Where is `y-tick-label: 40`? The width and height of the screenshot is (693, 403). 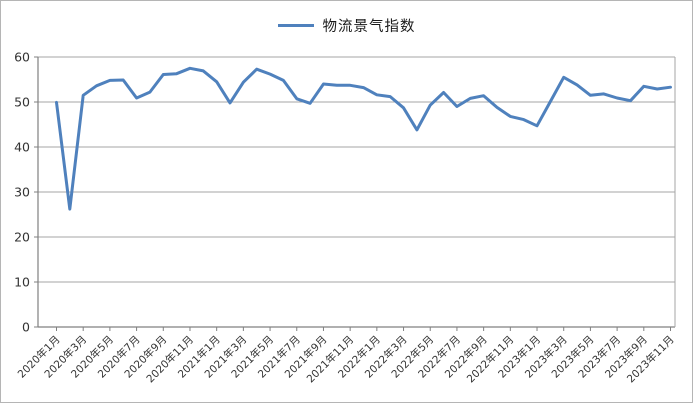 y-tick-label: 40 is located at coordinates (22, 147).